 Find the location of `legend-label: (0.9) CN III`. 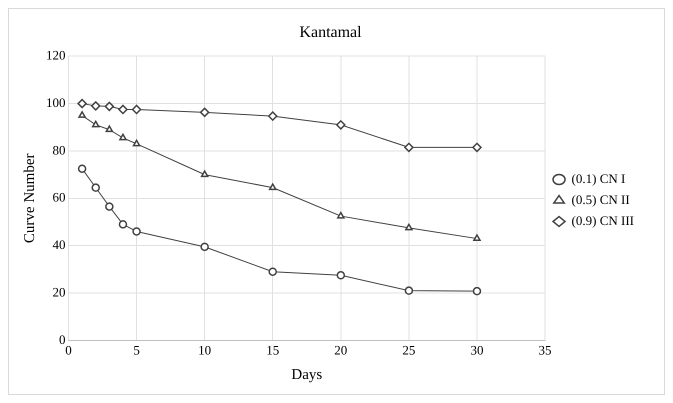

legend-label: (0.9) CN III is located at coordinates (603, 220).